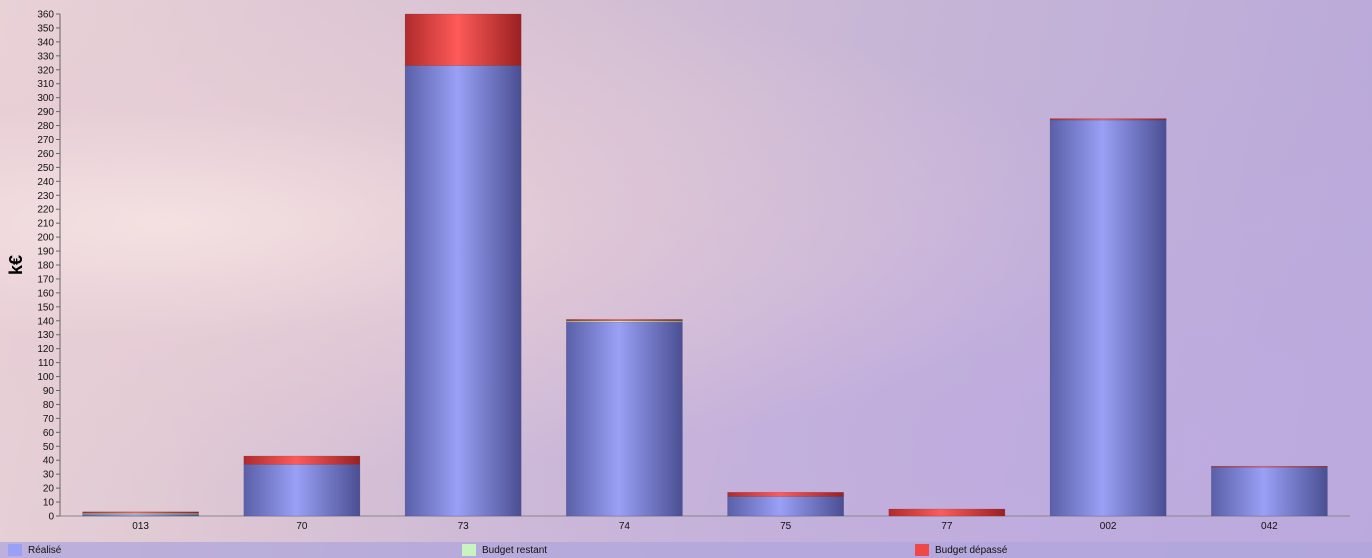  I want to click on y-tick-label: 120, so click(45, 349).